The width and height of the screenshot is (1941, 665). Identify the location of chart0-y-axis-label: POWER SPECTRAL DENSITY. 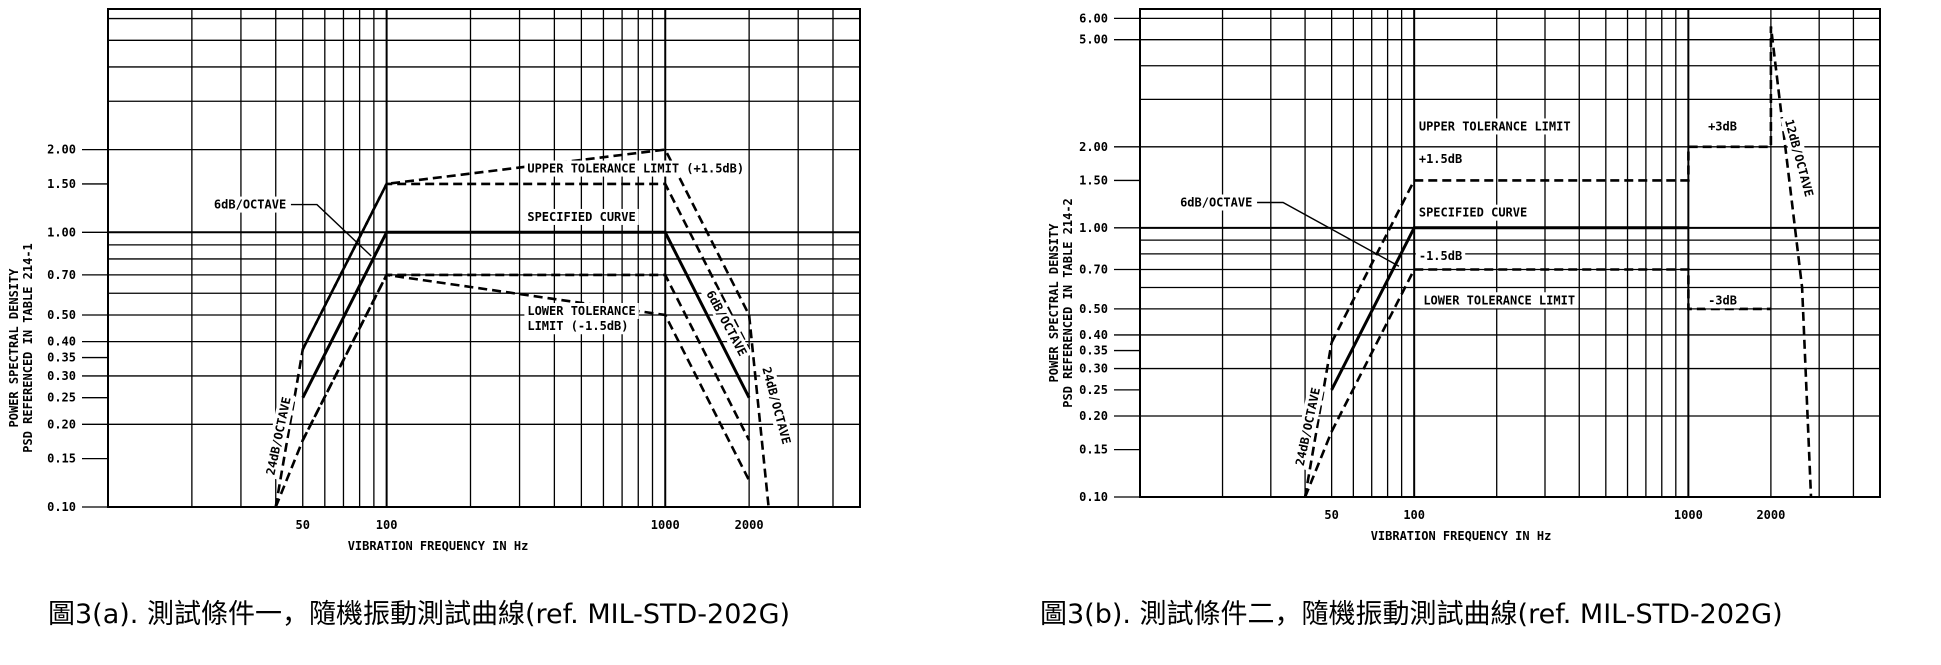
(14, 348).